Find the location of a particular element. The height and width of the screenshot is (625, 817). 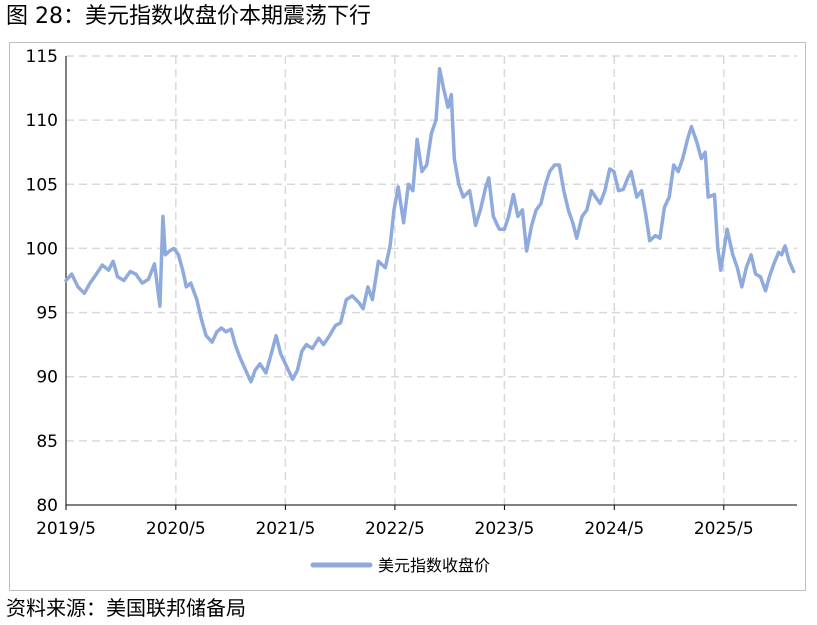

y-tick-label: 95 is located at coordinates (47, 314).